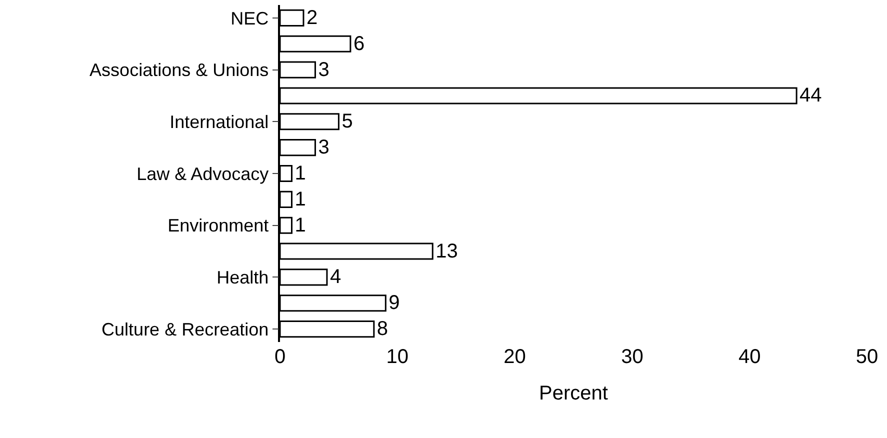  I want to click on data-label: 2, so click(312, 17).